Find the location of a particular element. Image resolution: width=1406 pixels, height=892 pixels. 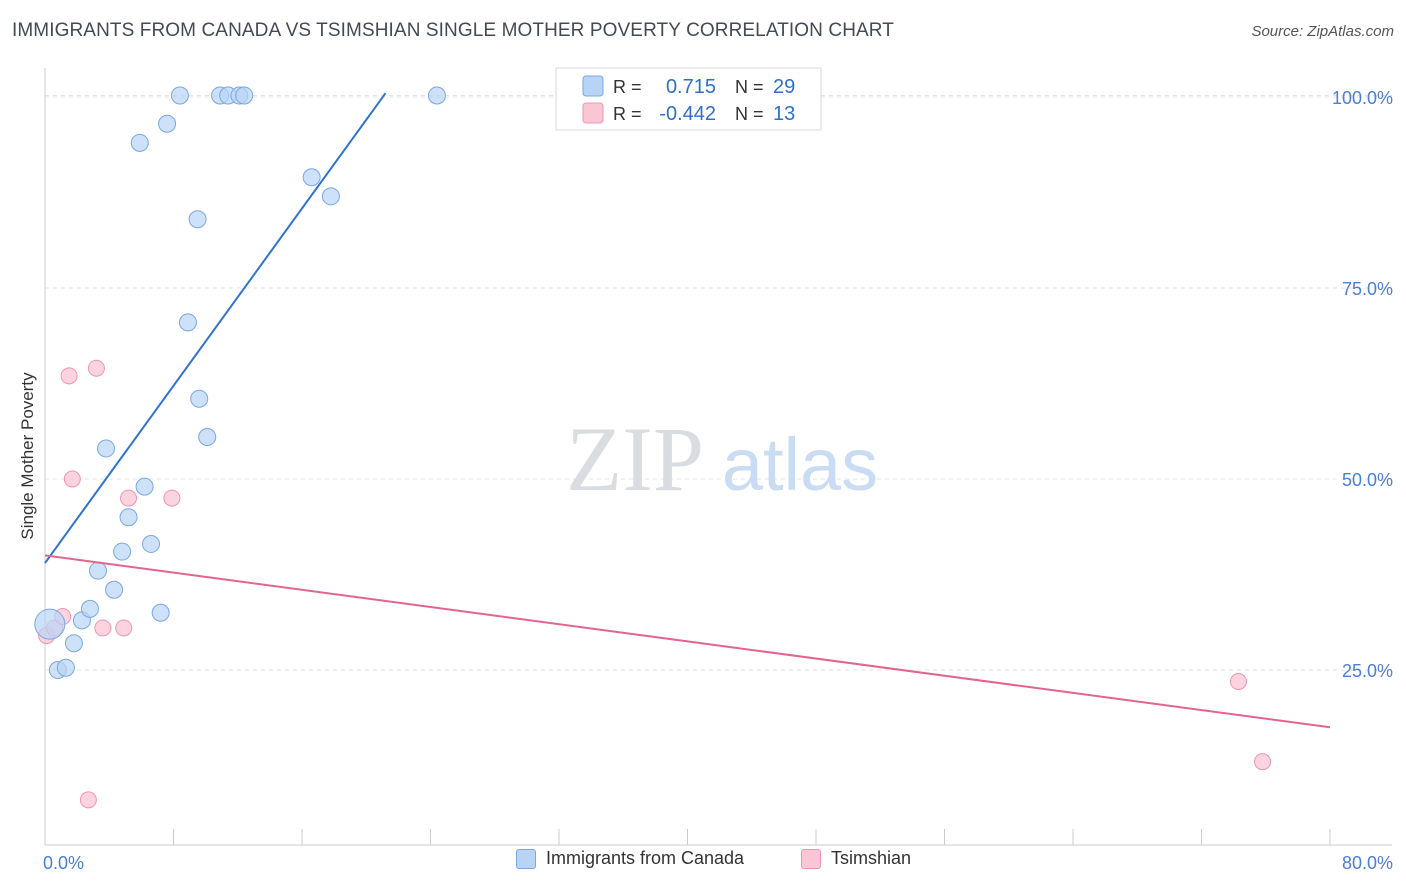

source-credit: Source: ZipAtlas.com is located at coordinates (1322, 31).